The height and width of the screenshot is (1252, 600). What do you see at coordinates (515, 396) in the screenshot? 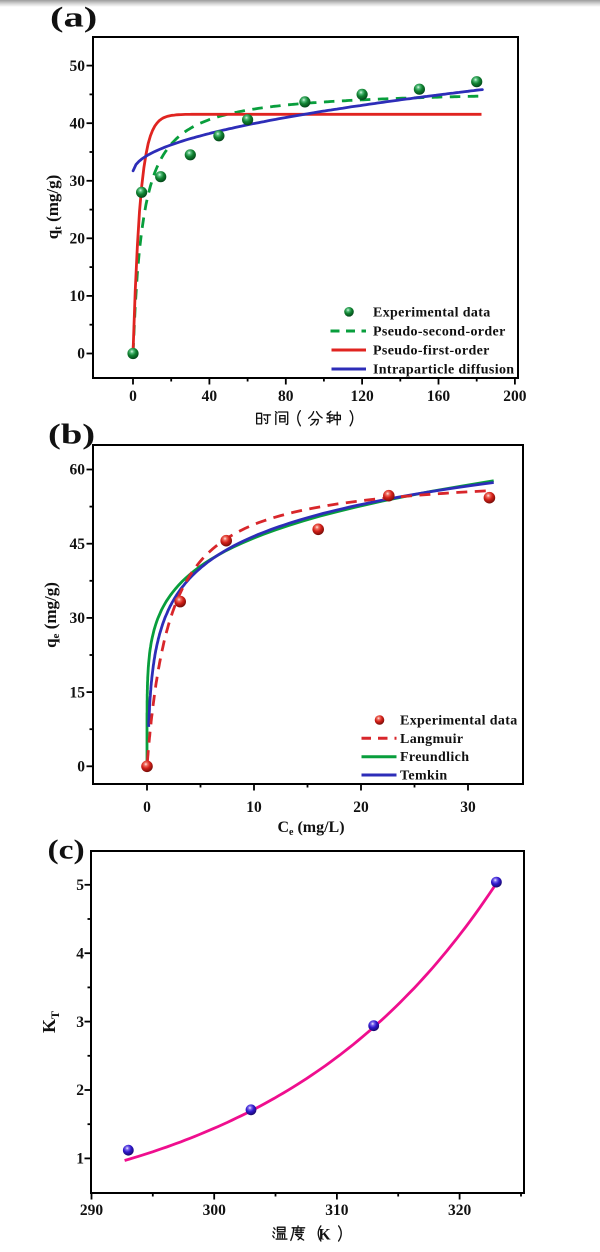
I see `svg-text: 200` at bounding box center [515, 396].